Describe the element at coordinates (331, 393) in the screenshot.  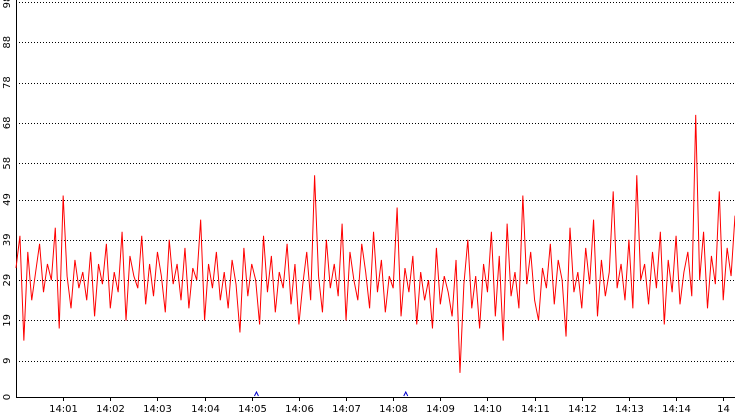
I see `event-markers` at that location.